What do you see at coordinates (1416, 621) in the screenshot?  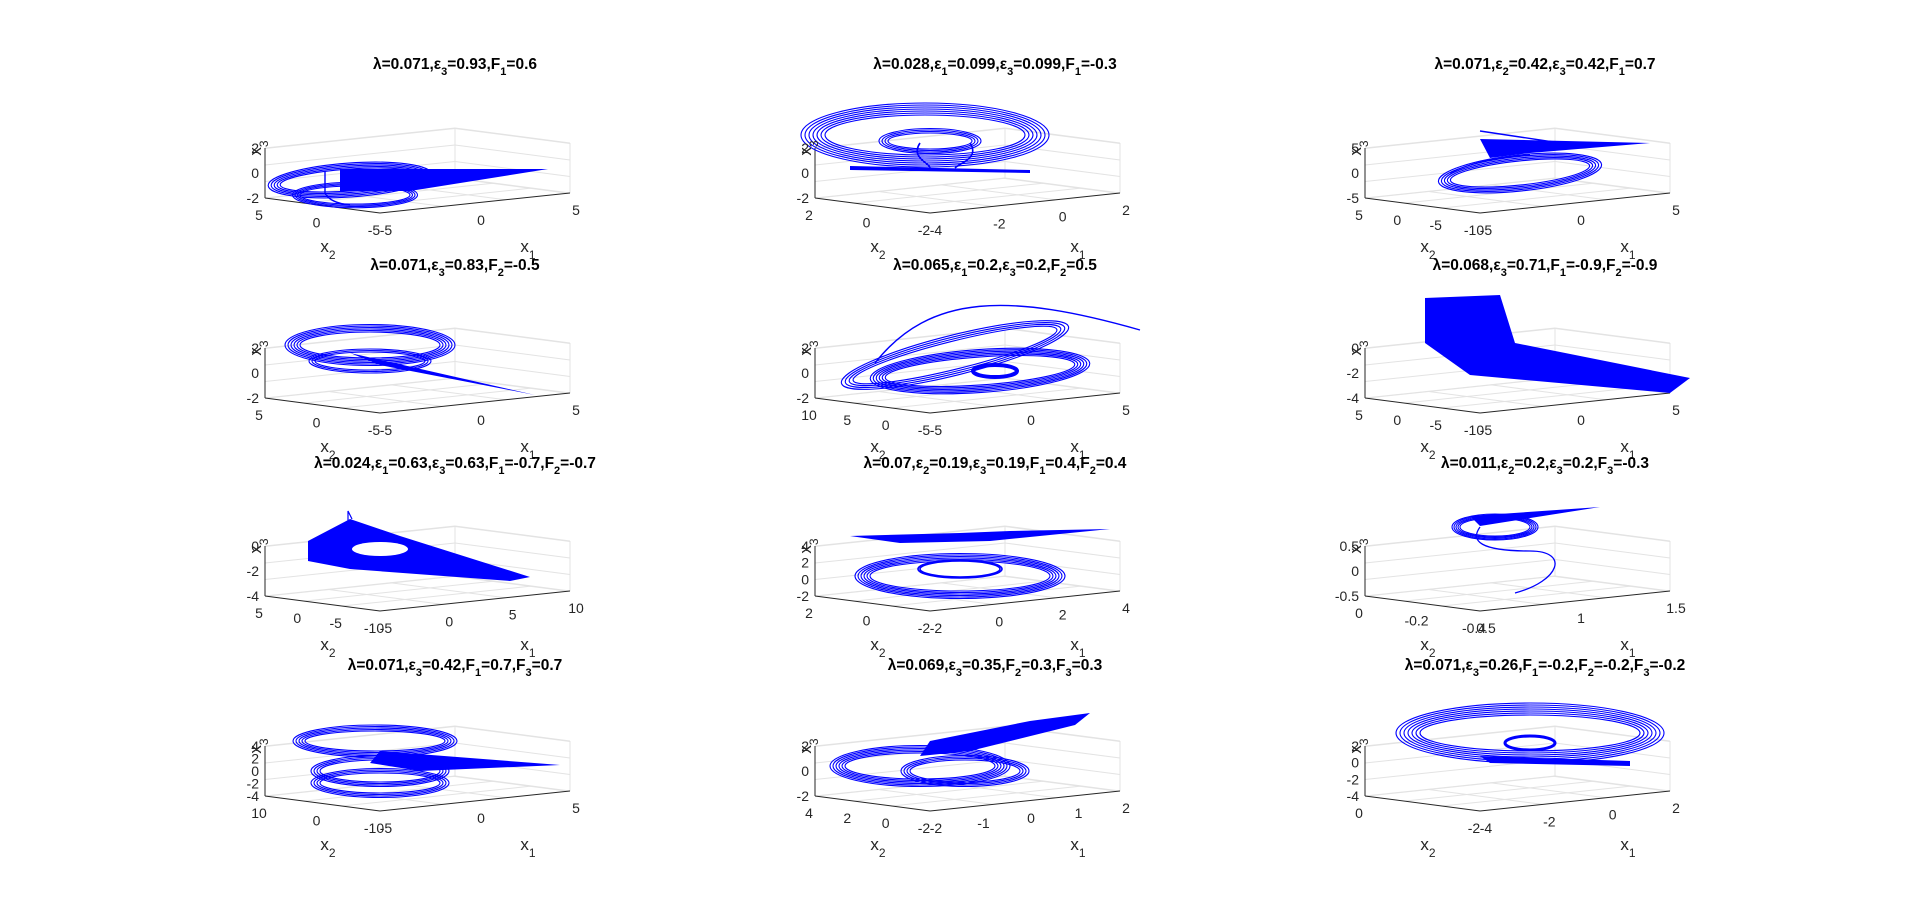 I see `y-tick-label: -0.2` at bounding box center [1416, 621].